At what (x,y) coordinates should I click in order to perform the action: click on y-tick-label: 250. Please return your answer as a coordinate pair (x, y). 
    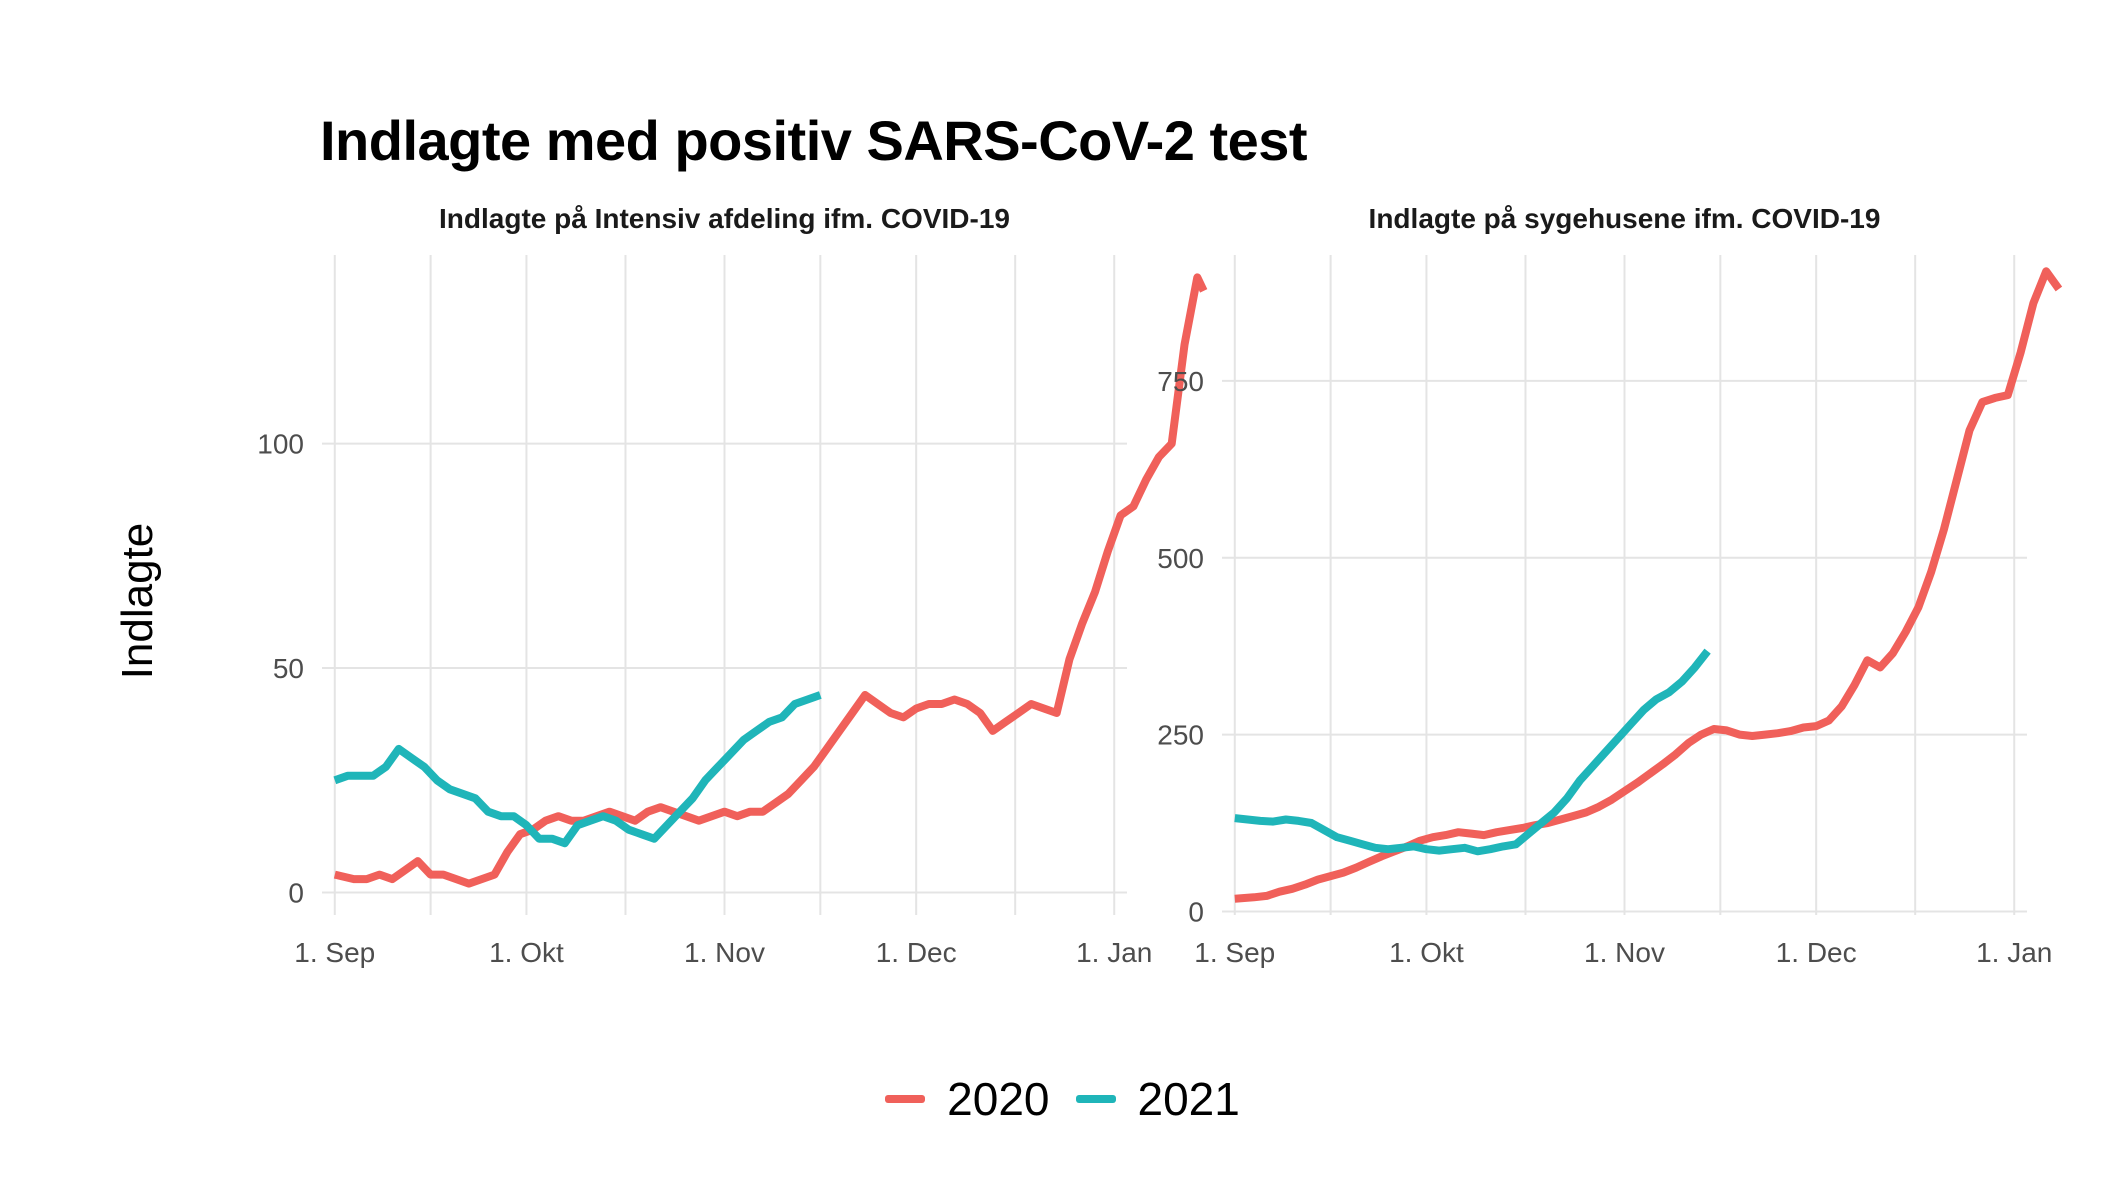
    Looking at the image, I should click on (1180, 735).